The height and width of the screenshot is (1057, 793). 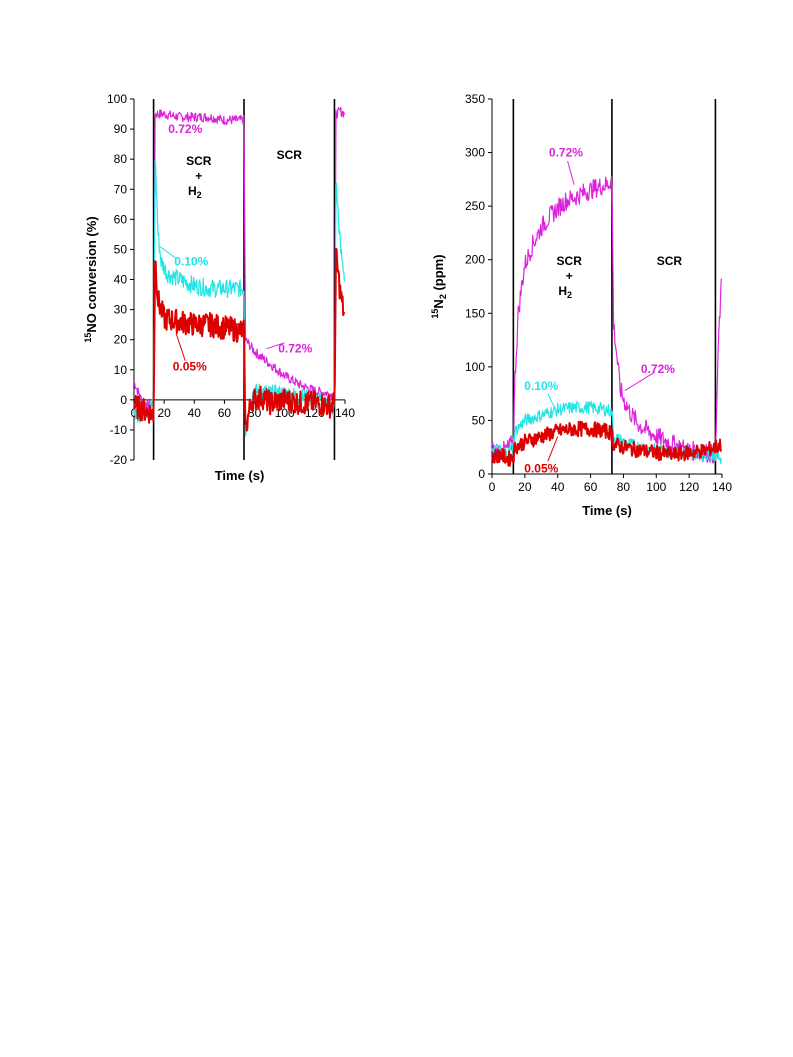 What do you see at coordinates (475, 260) in the screenshot?
I see `y-tick-label: 200` at bounding box center [475, 260].